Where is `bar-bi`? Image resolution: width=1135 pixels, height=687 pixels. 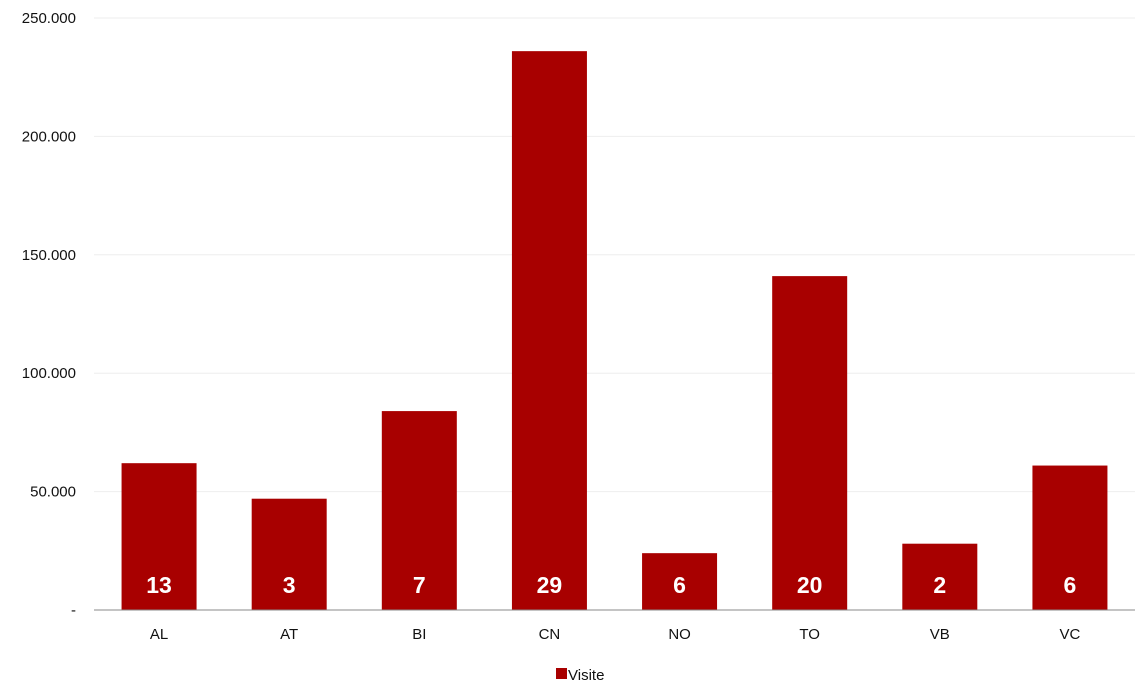 bar-bi is located at coordinates (419, 510).